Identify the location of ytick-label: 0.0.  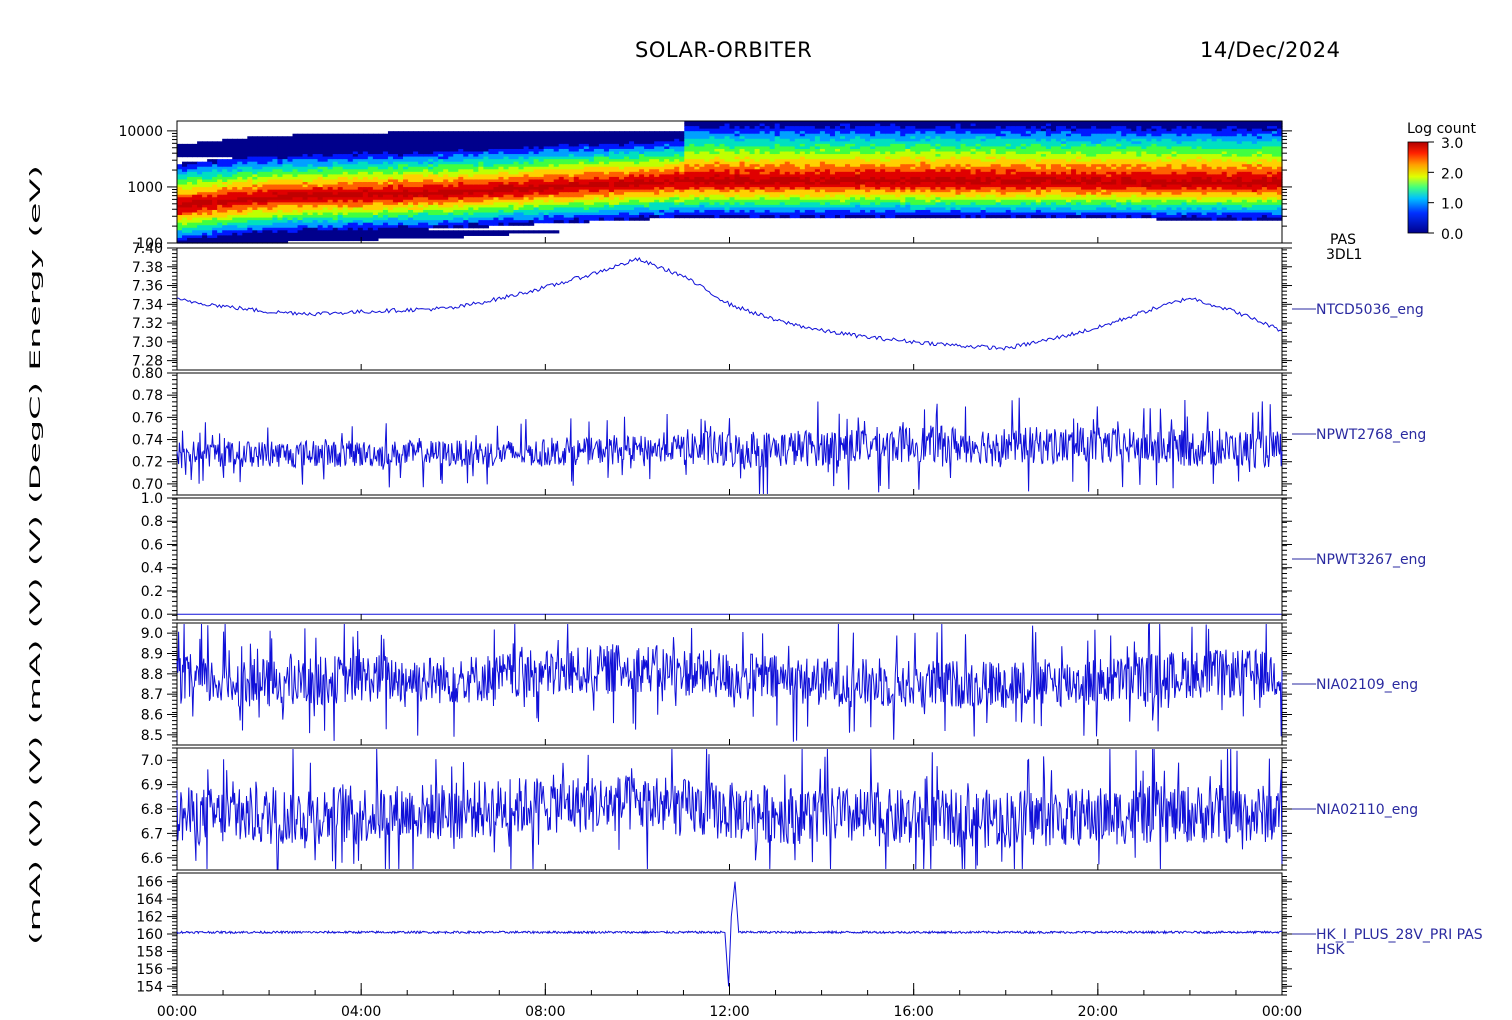
(152, 615).